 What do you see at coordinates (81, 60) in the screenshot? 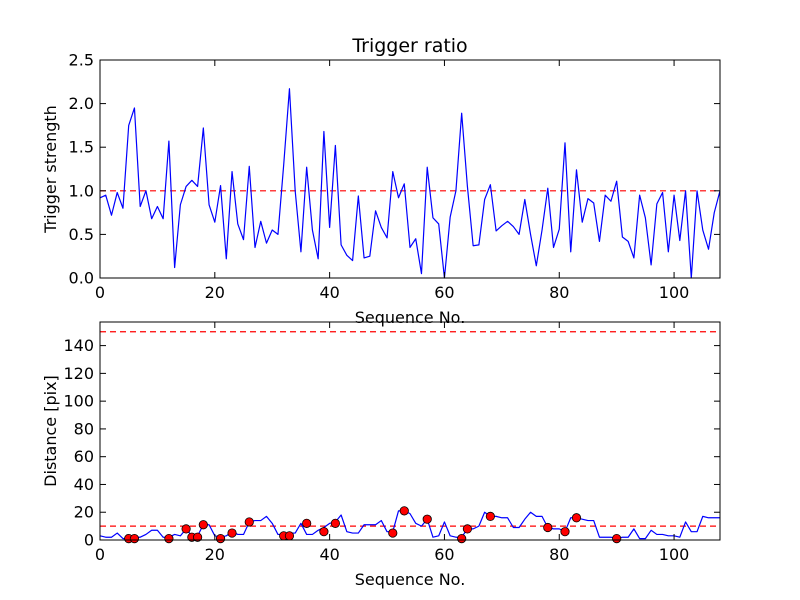
I see `y-tick-label: 2.5` at bounding box center [81, 60].